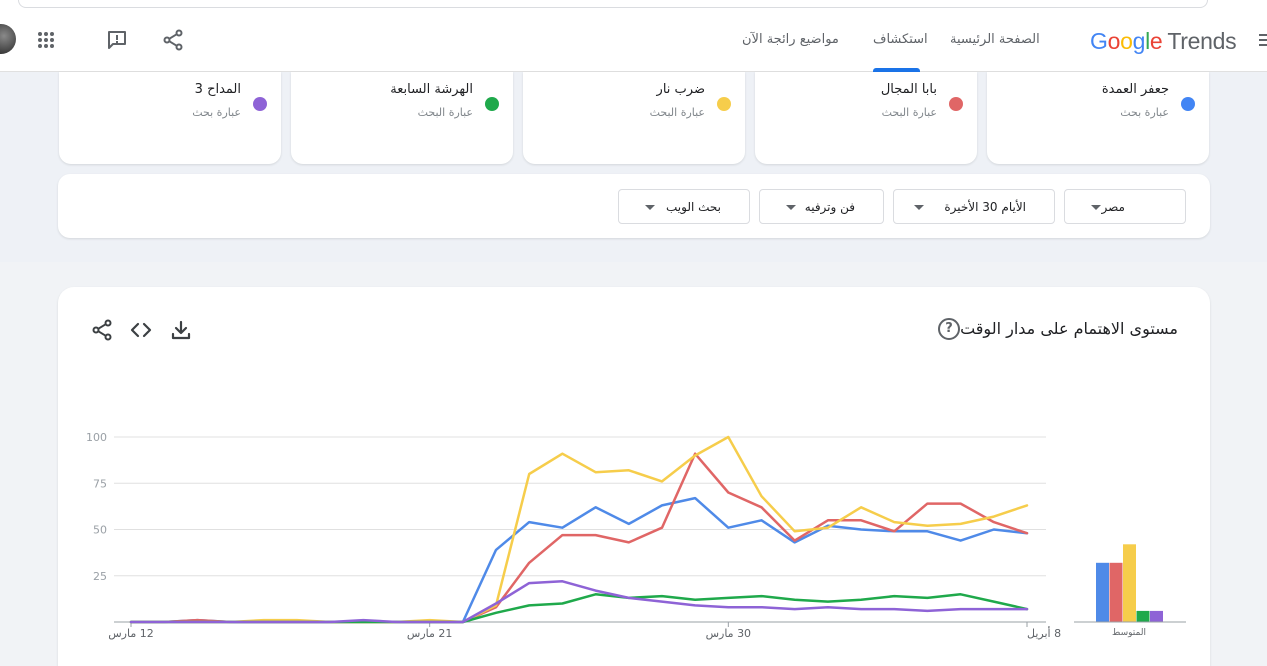 The image size is (1267, 666). I want to click on logo-letter: G, so click(1099, 41).